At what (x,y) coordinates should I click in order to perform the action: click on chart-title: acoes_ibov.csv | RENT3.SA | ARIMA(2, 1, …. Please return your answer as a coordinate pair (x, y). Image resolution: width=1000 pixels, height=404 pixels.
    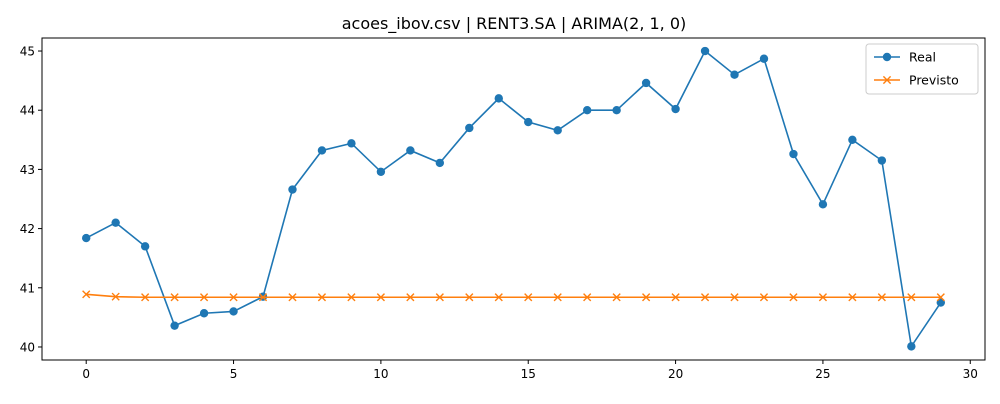
    Looking at the image, I should click on (514, 24).